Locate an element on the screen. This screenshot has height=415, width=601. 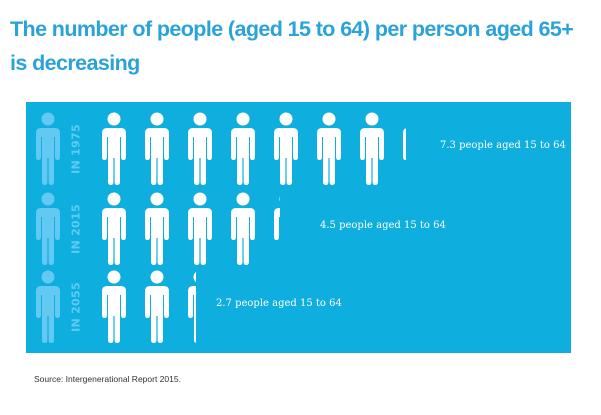
year-label: IN 2015 is located at coordinates (76, 229).